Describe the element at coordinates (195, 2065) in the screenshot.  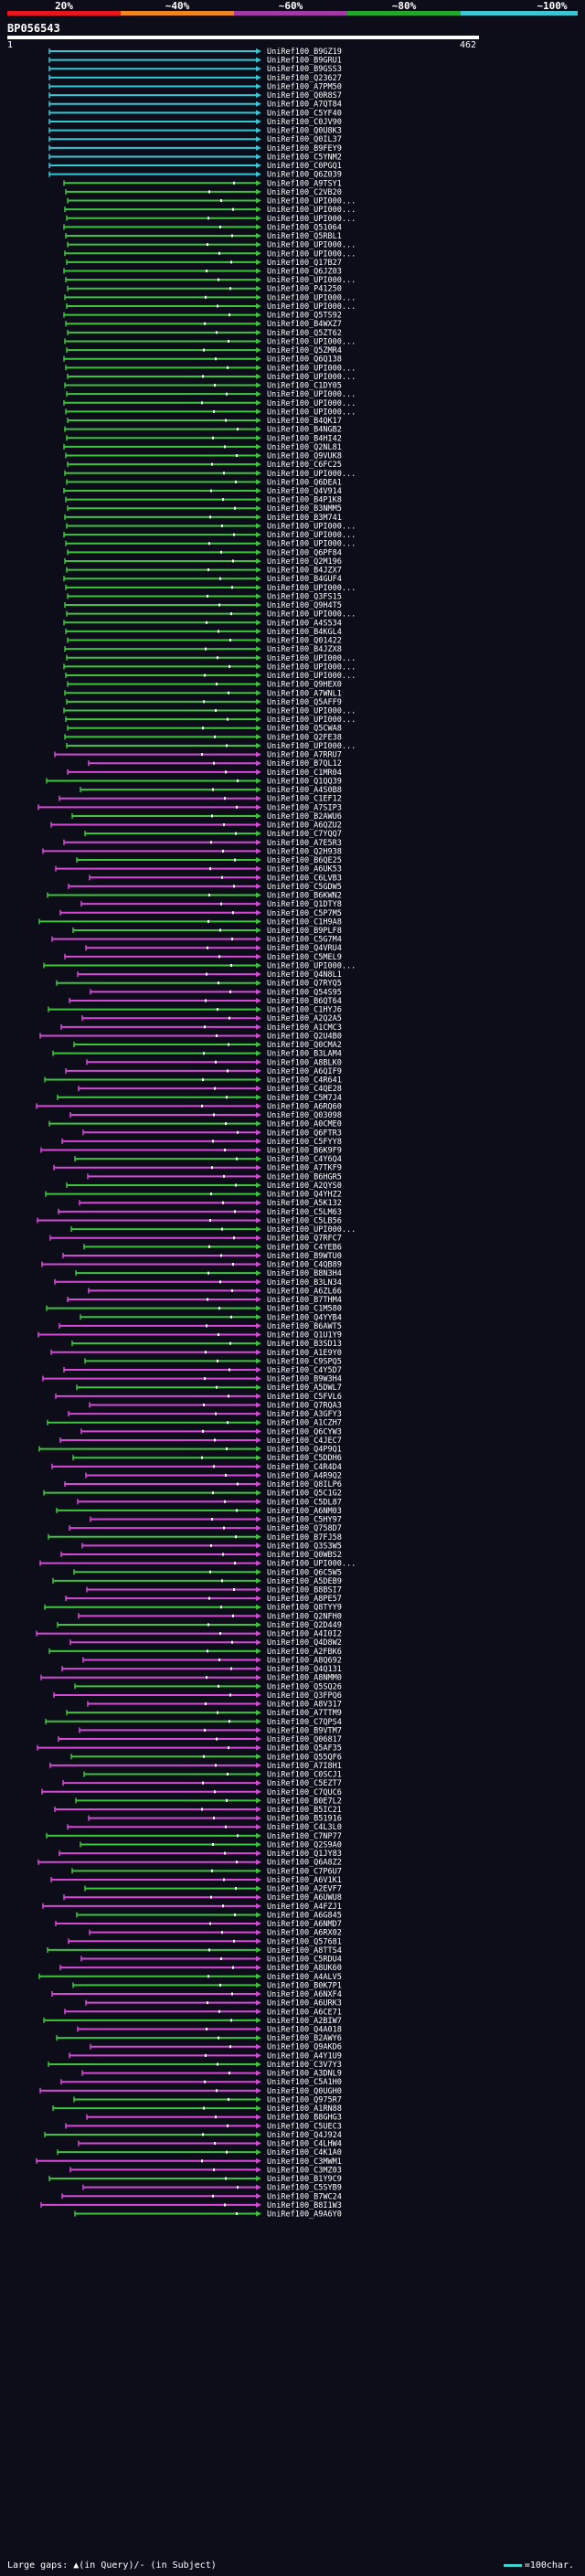
I see `hit-row: UniRef100_C3V7Y3` at that location.